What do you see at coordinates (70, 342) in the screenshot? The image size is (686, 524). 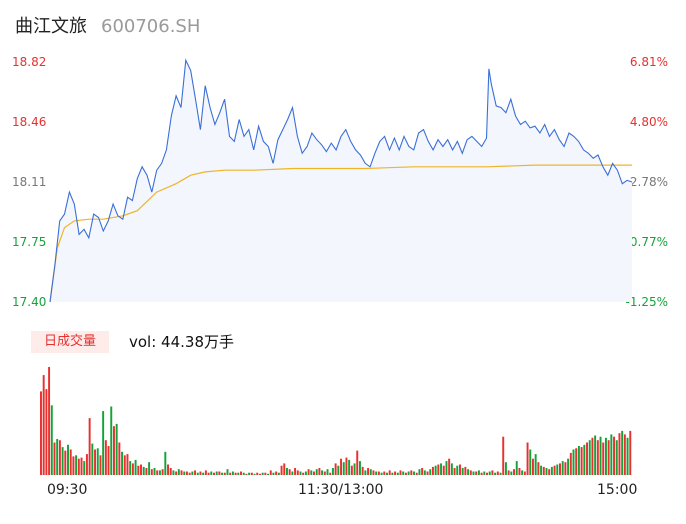 I see `volume-tag: 日成交量` at bounding box center [70, 342].